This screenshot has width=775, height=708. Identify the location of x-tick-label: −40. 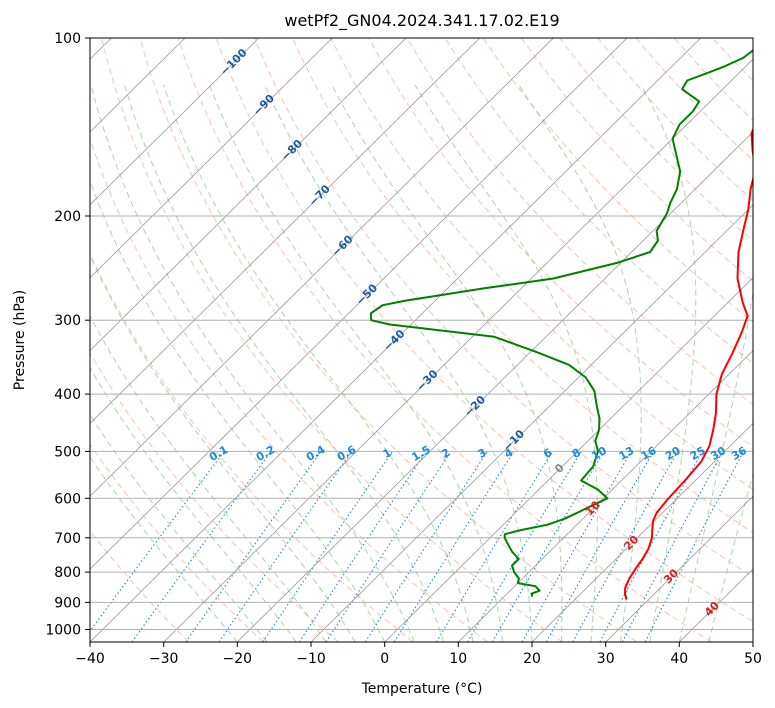
(90, 659).